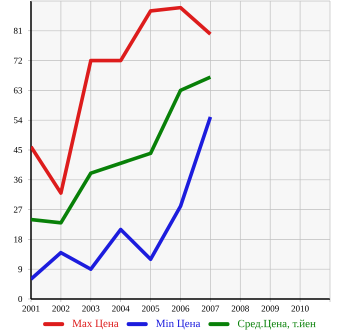 The height and width of the screenshot is (335, 345). What do you see at coordinates (18, 239) in the screenshot?
I see `y-tick-label: 18` at bounding box center [18, 239].